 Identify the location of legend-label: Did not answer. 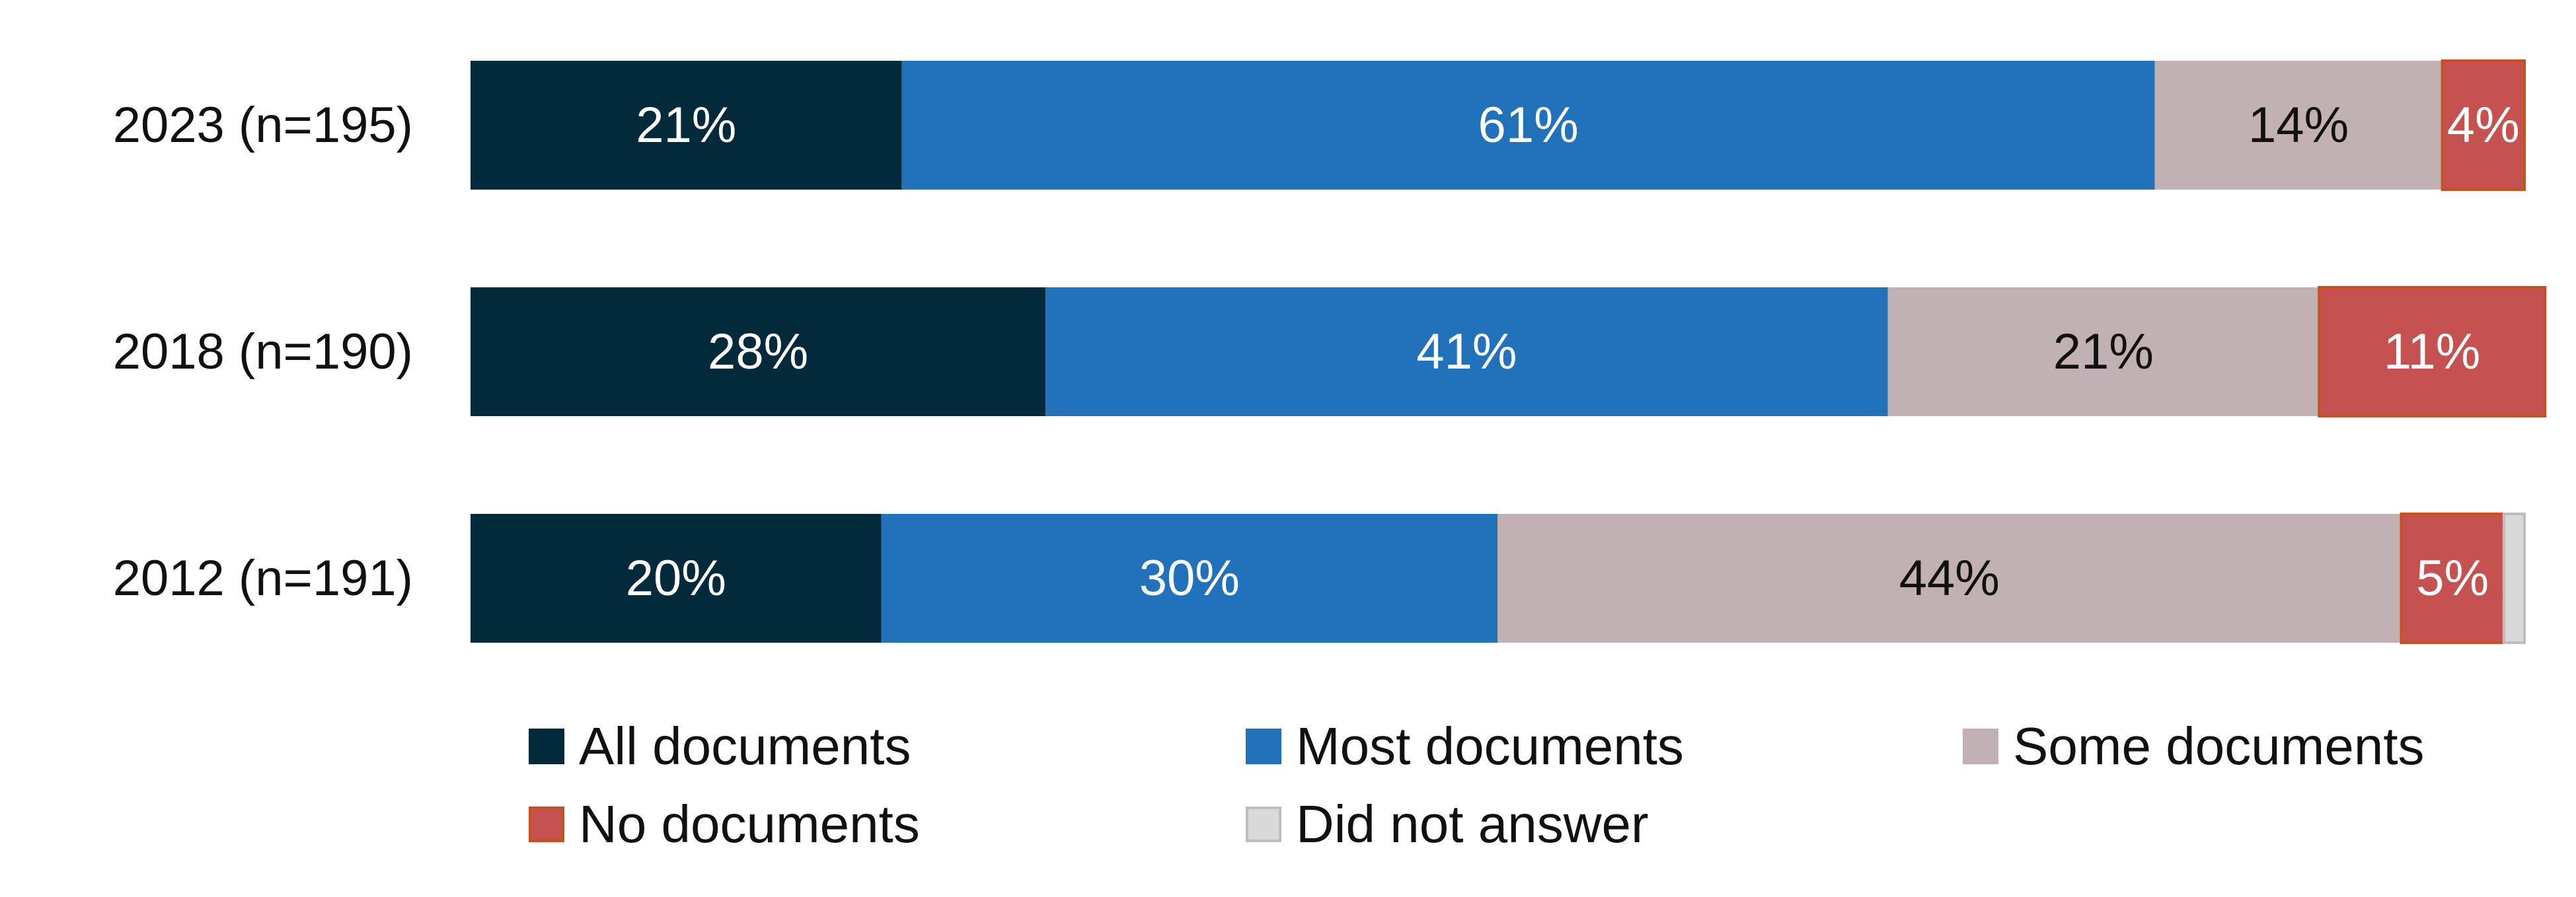
(1472, 824).